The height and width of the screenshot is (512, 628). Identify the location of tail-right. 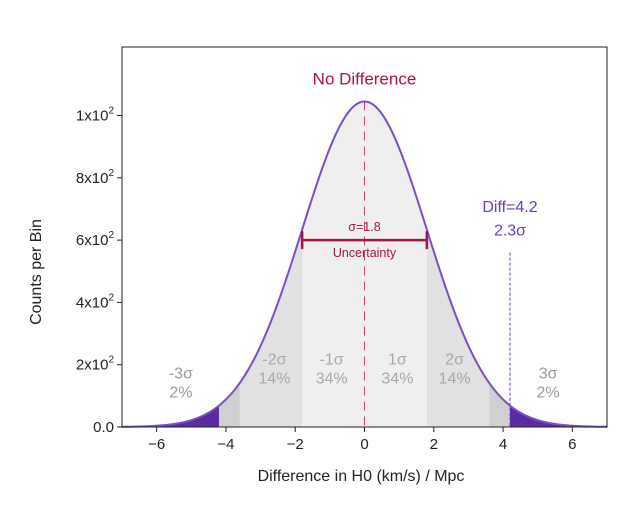
(558, 416).